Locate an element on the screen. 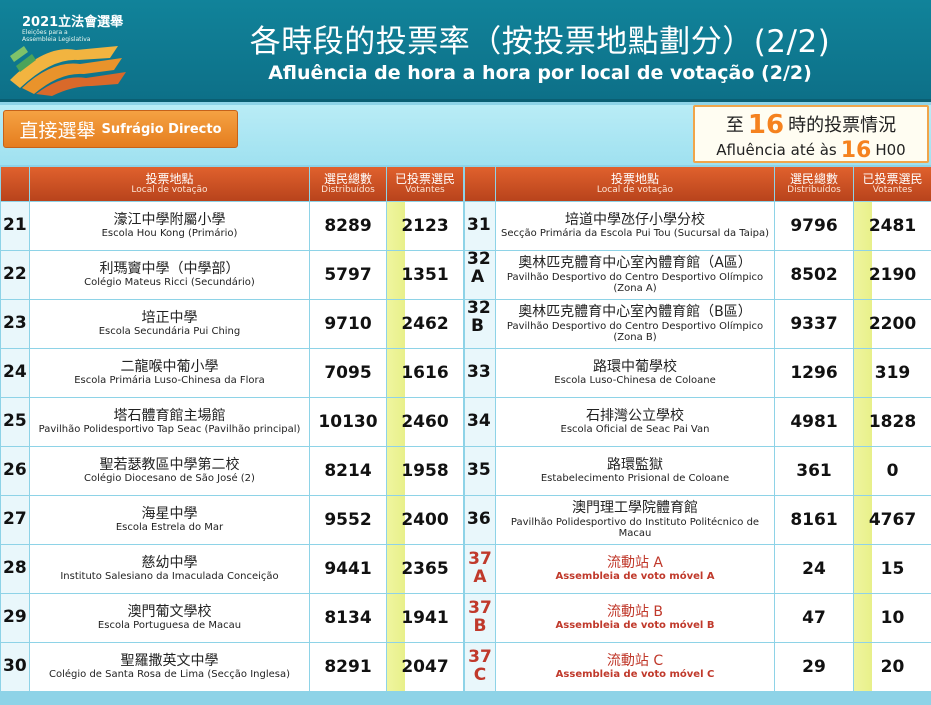 The height and width of the screenshot is (705, 931). station-number: 36 is located at coordinates (480, 520).